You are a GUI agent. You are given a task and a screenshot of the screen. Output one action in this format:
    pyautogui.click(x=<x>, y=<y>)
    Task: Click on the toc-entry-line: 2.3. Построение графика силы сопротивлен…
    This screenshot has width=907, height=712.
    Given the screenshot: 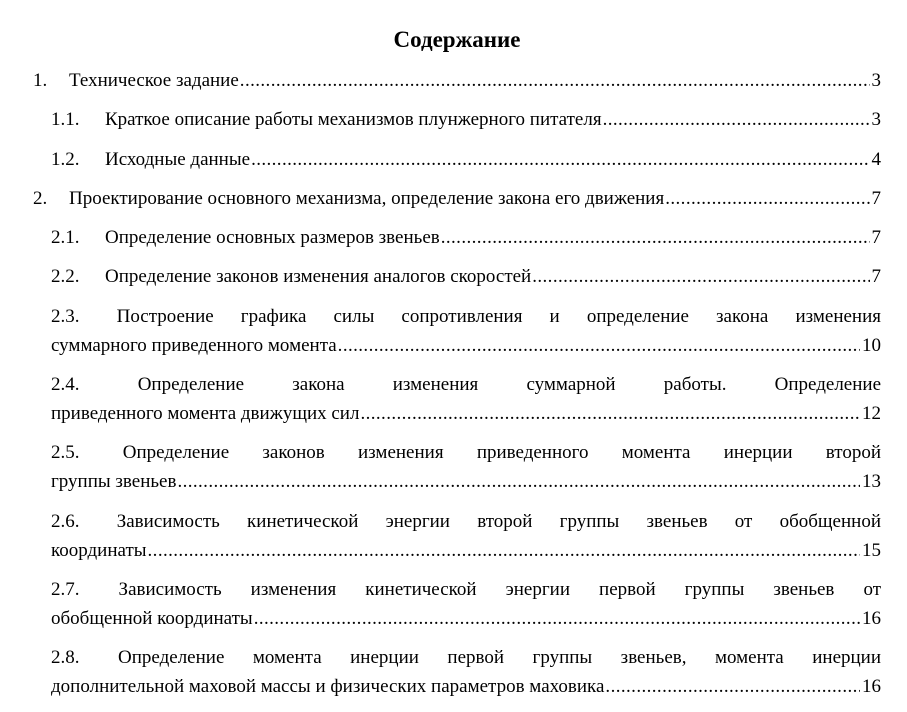 What is the action you would take?
    pyautogui.click(x=453, y=316)
    